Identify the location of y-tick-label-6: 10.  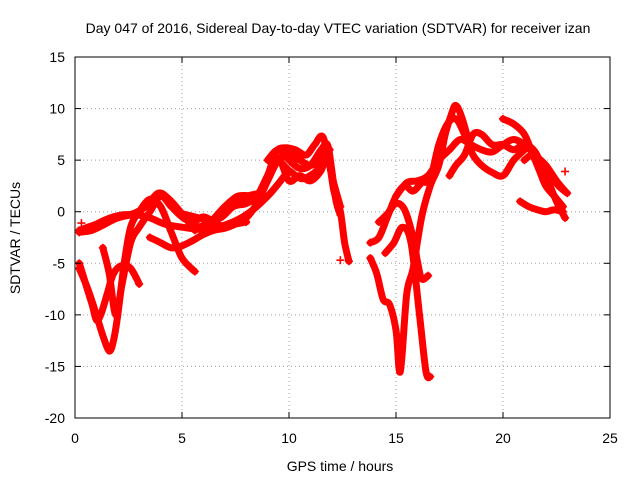
(57, 109).